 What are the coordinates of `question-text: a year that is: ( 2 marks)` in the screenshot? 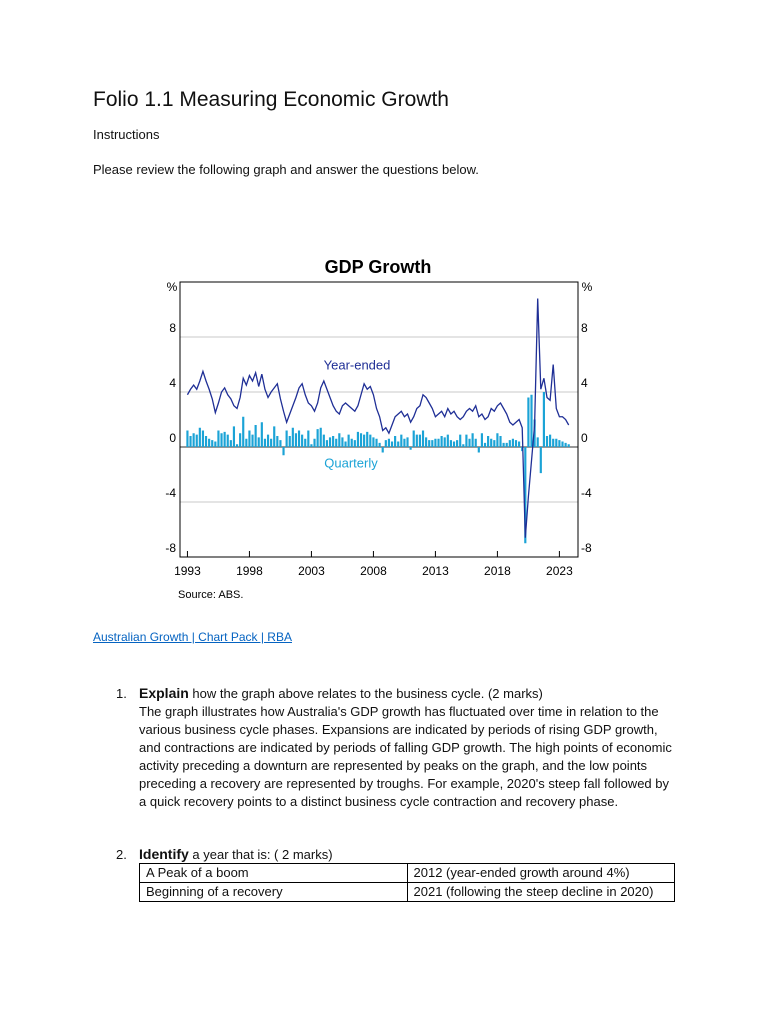 It's located at (260, 854).